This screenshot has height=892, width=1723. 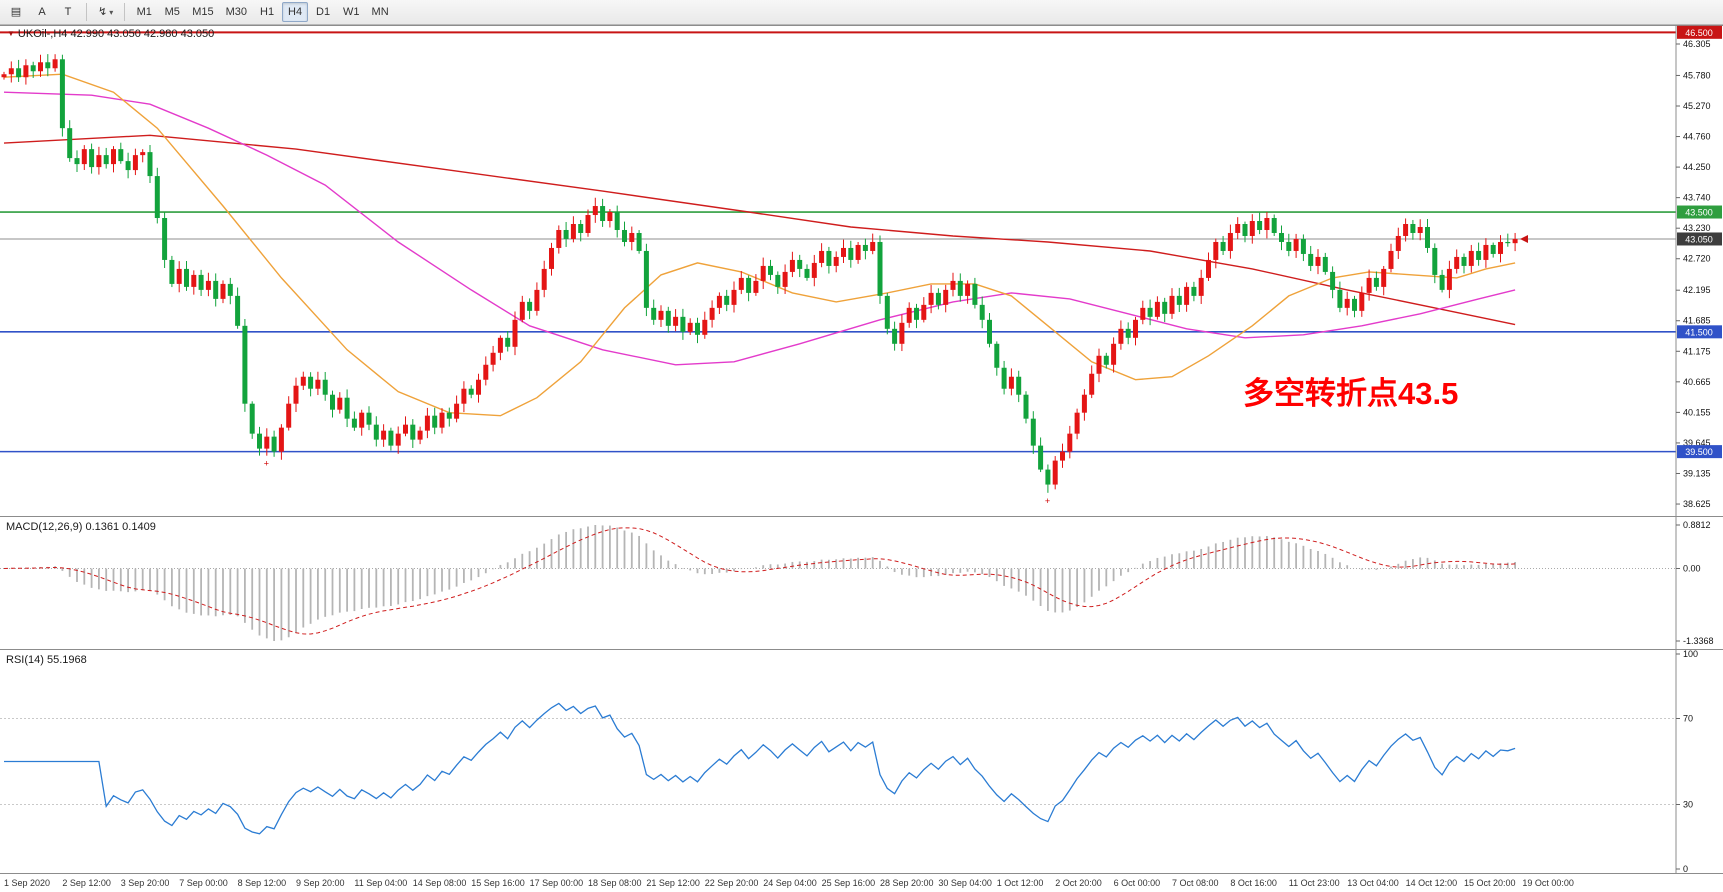 What do you see at coordinates (105, 12) in the screenshot?
I see `objects-tool: ↯ ▾` at bounding box center [105, 12].